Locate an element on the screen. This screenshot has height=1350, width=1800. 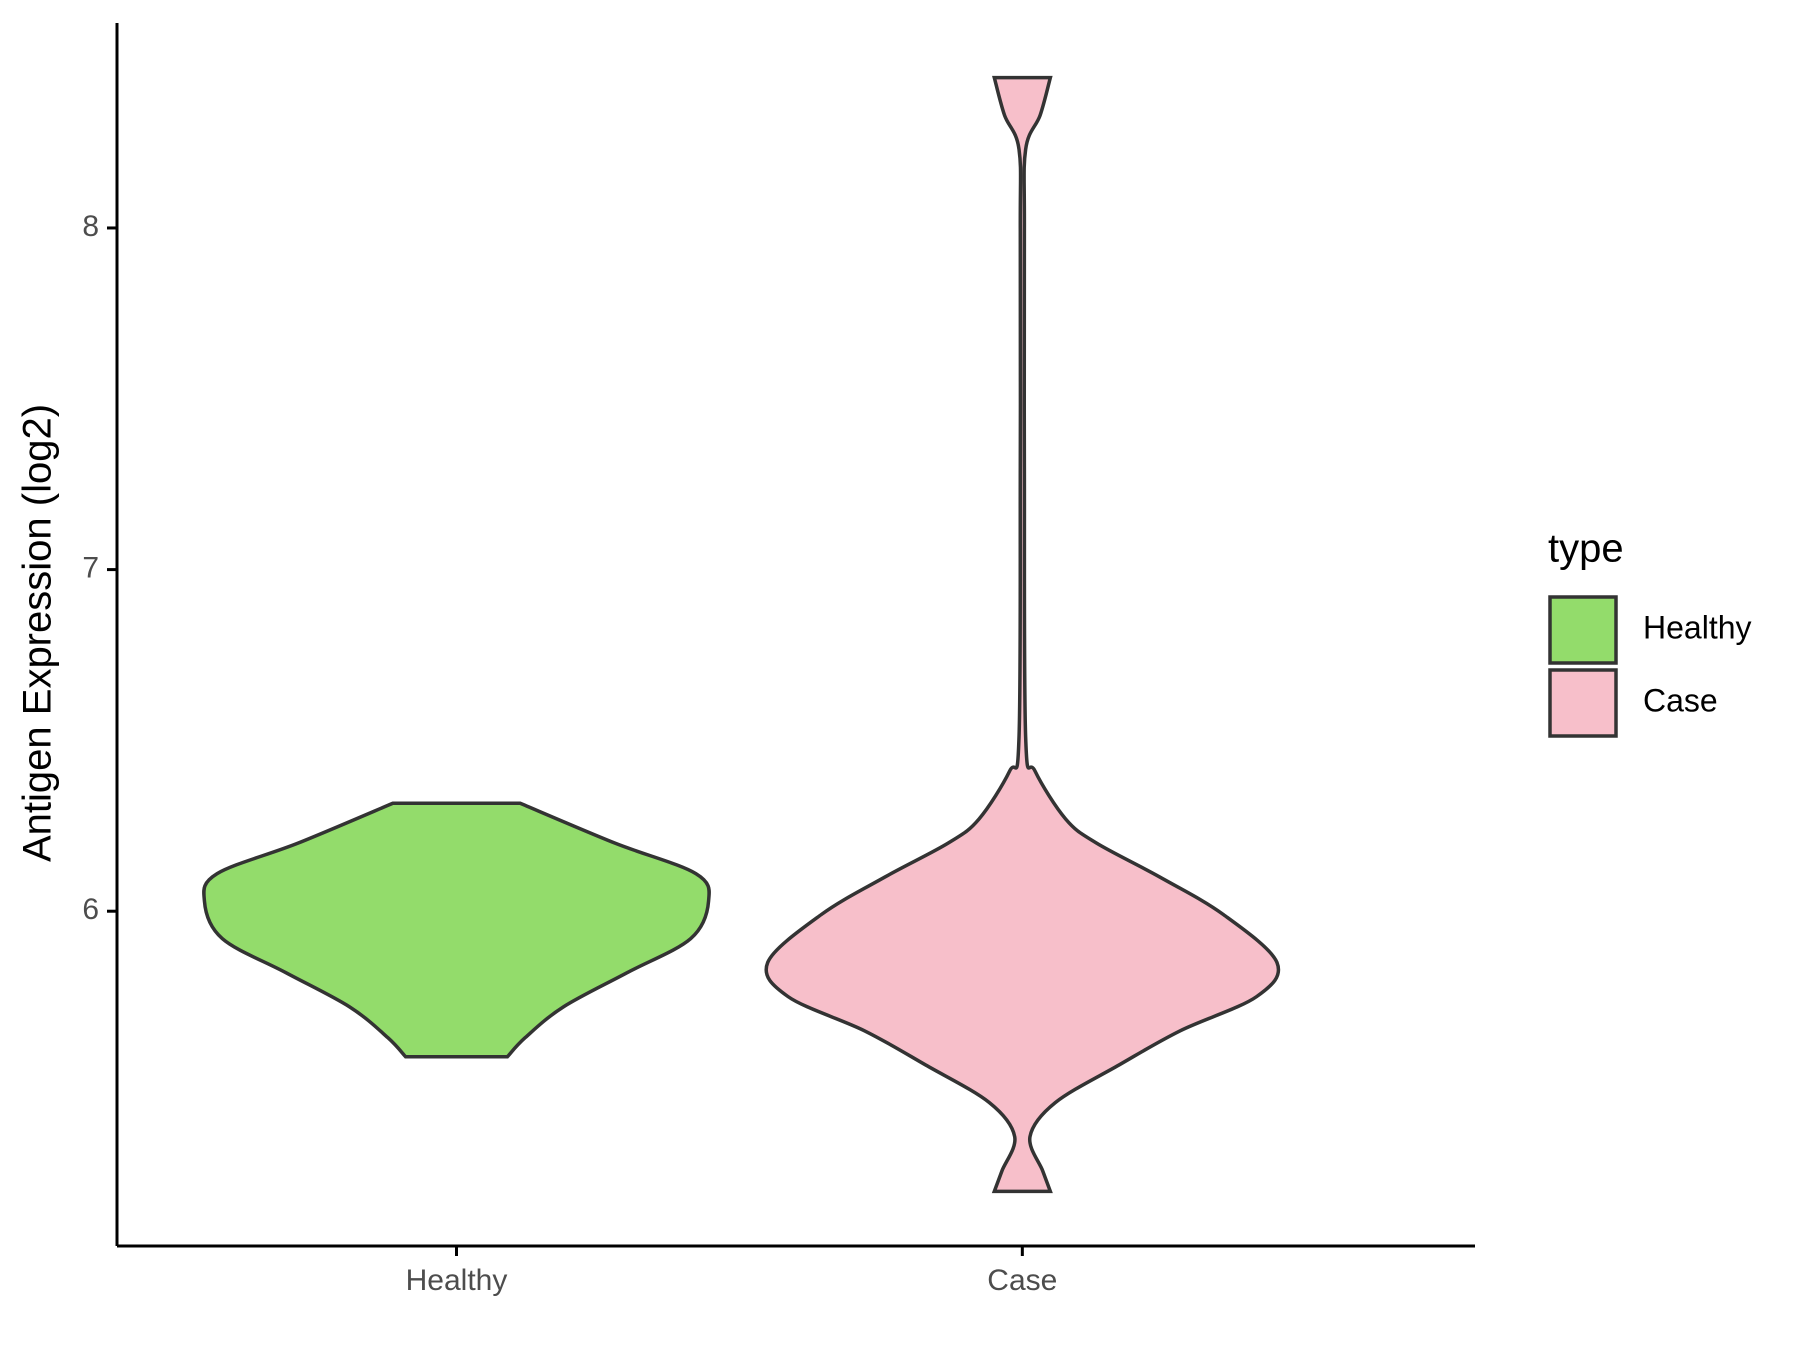
x-tick-label: Case is located at coordinates (1022, 1280).